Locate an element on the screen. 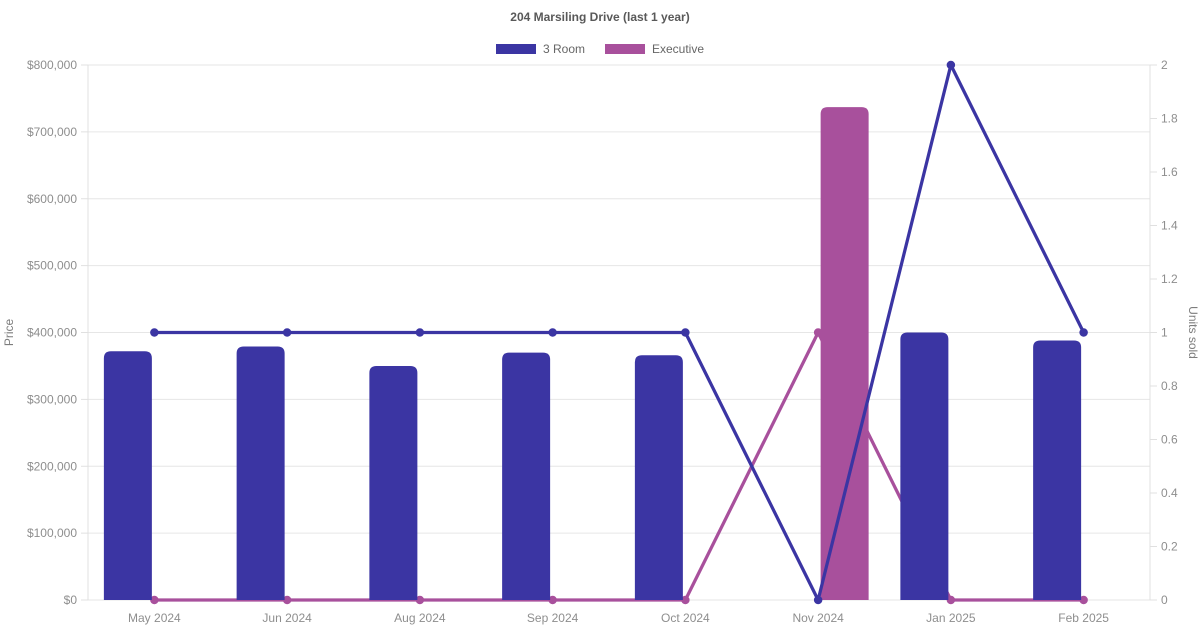 The image size is (1200, 630). legend-item-executive: Executive is located at coordinates (654, 49).